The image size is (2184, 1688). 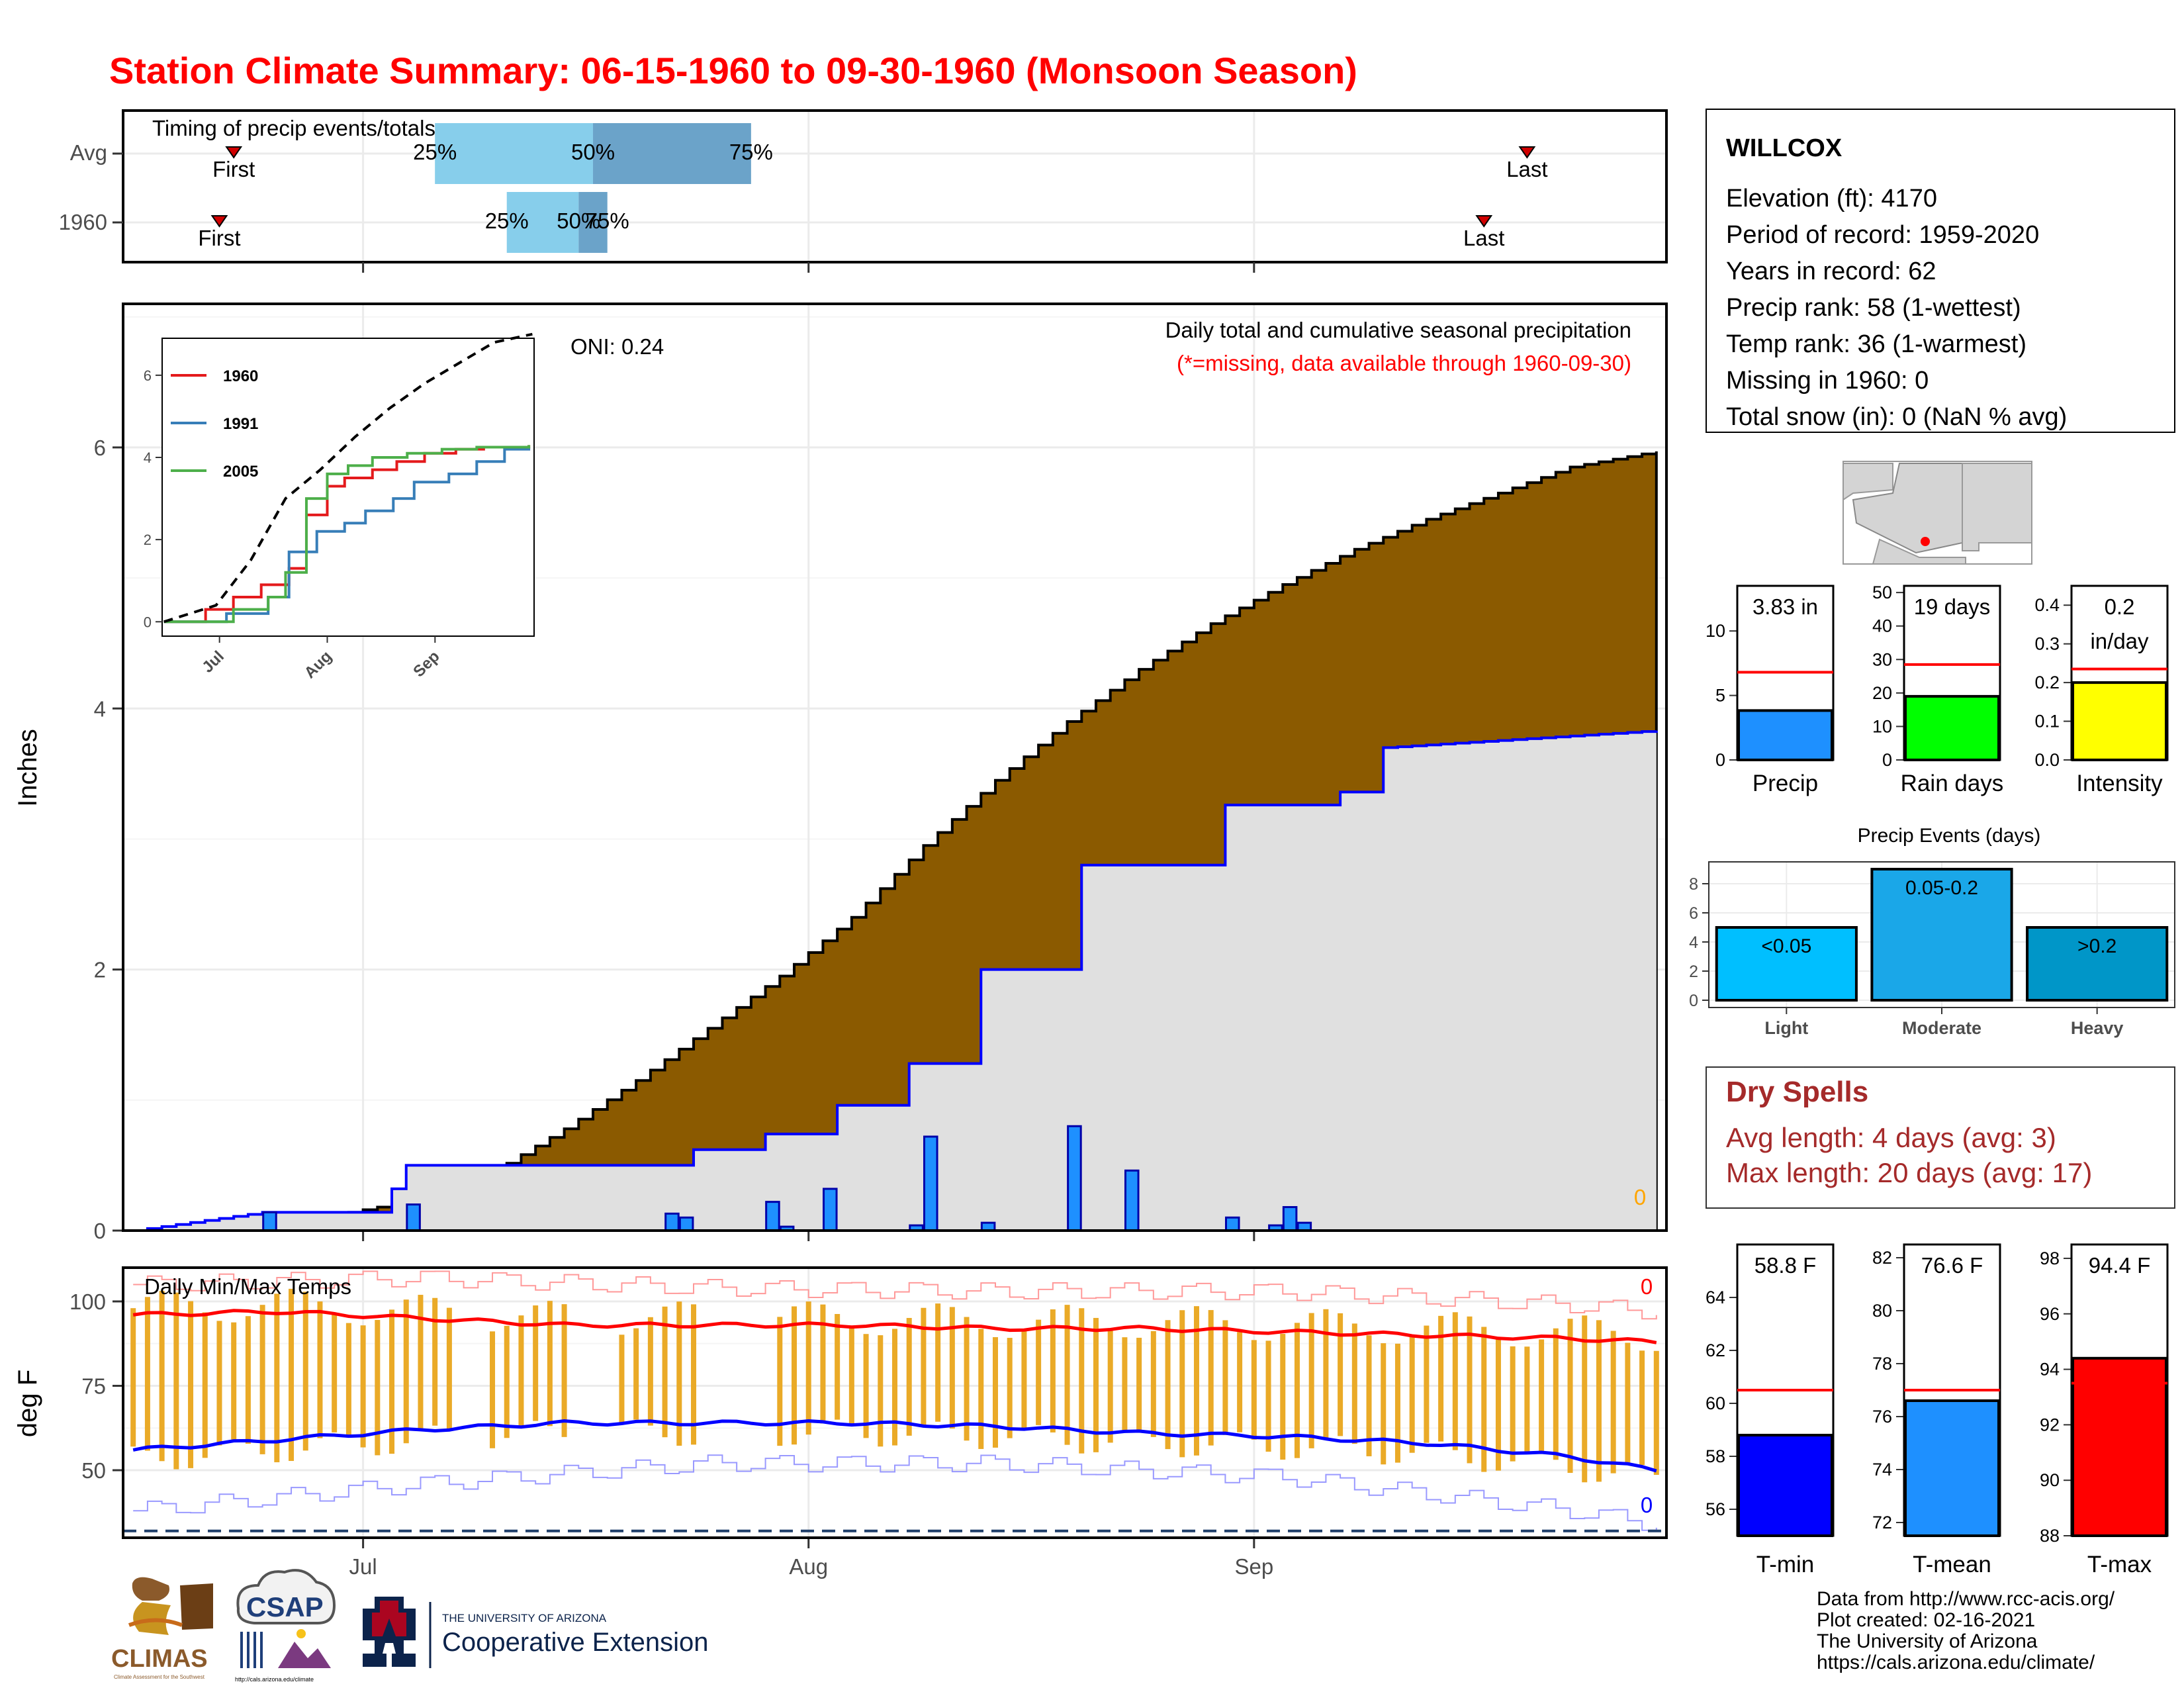 What do you see at coordinates (100, 448) in the screenshot?
I see `precip-ytick-label: 6` at bounding box center [100, 448].